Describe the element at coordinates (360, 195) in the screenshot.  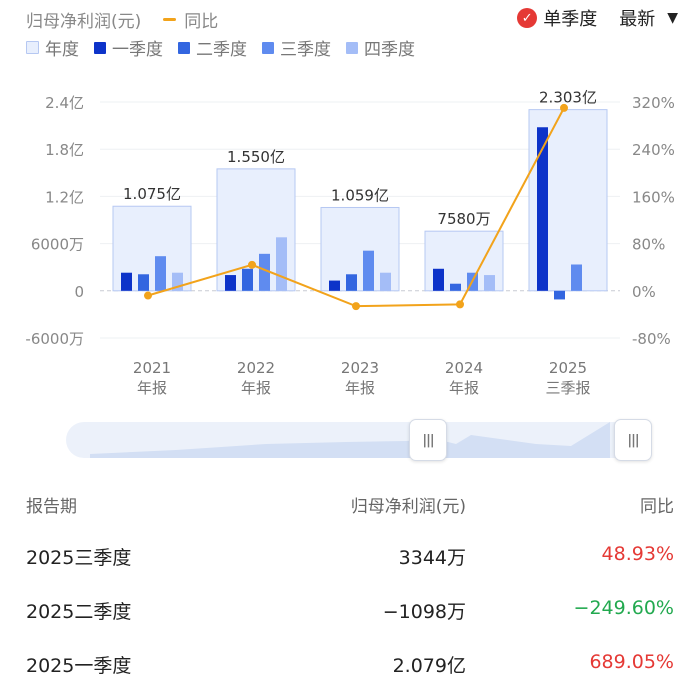
I see `annual-label: 1.059亿` at that location.